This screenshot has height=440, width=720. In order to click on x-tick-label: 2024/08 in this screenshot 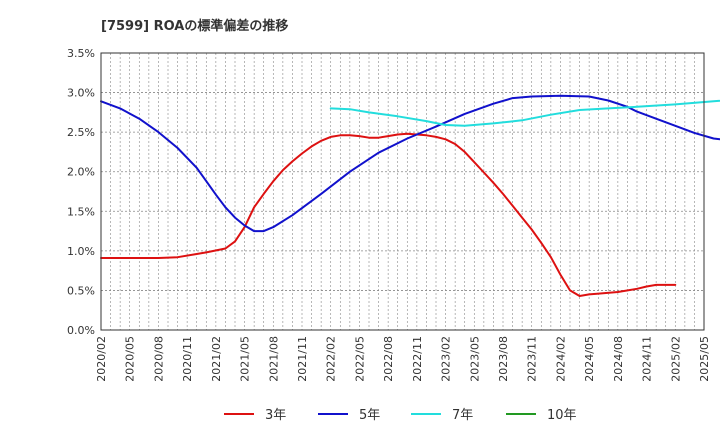, I will do `click(618, 359)`.